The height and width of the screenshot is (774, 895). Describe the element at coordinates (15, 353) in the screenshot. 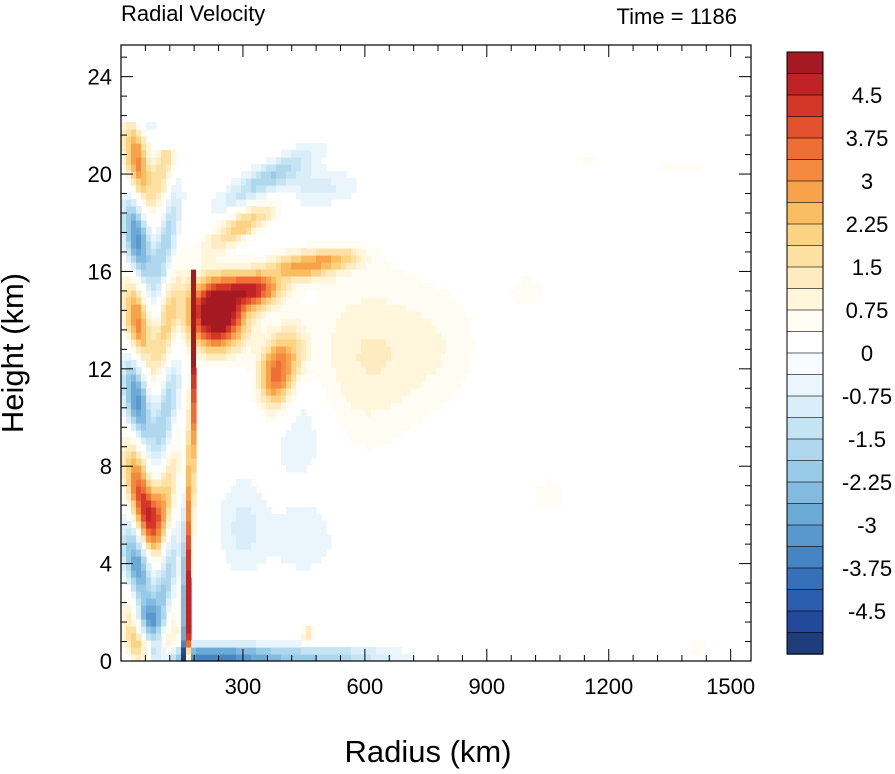

I see `y-axis-label: Height (km)` at that location.